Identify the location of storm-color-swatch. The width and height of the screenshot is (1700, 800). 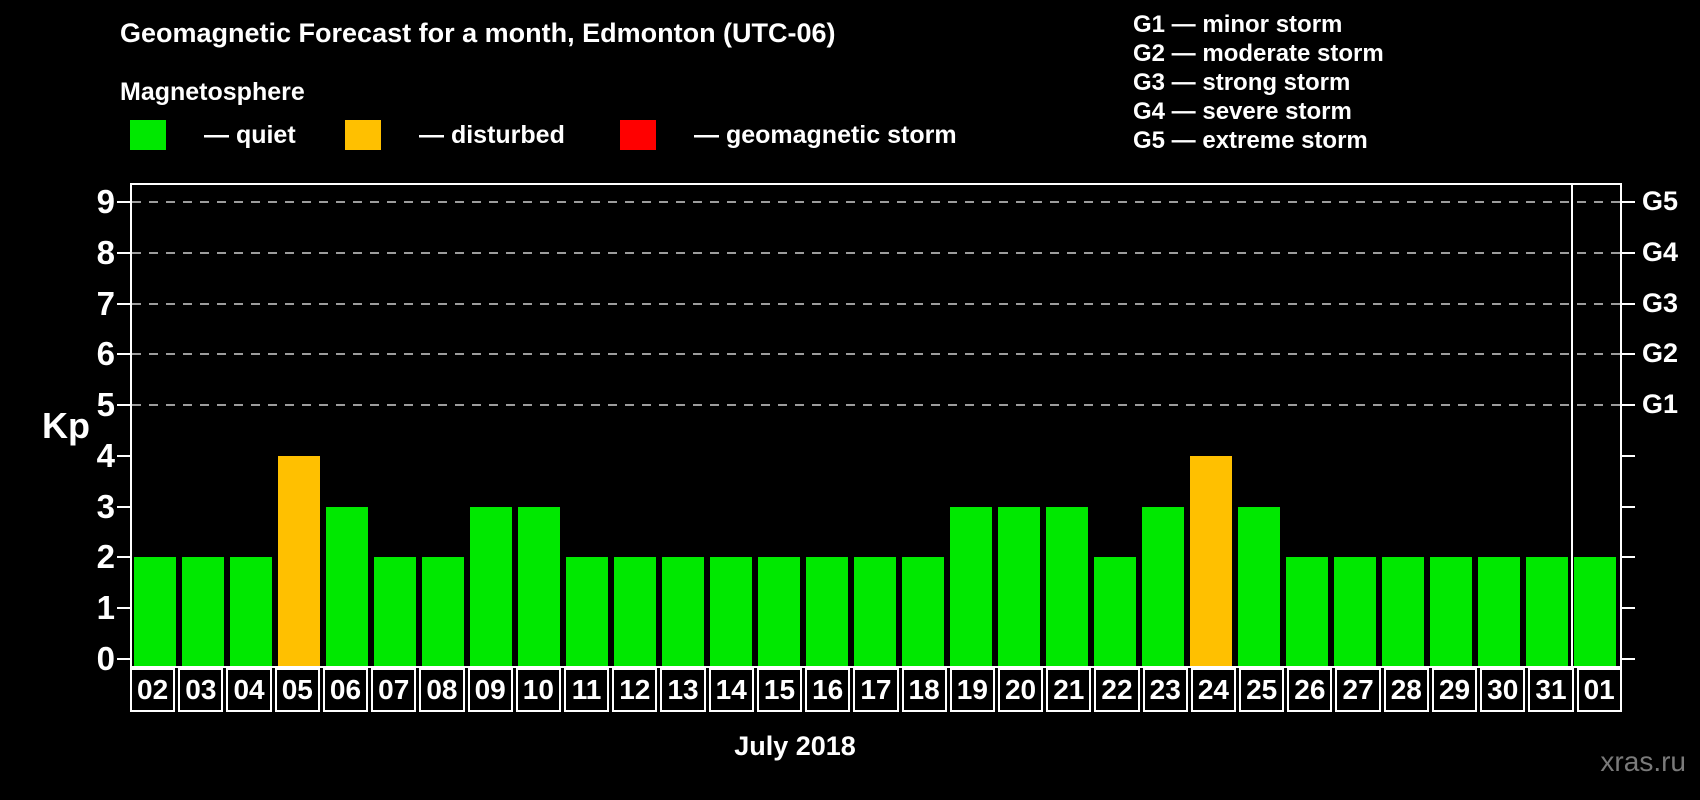
(638, 135).